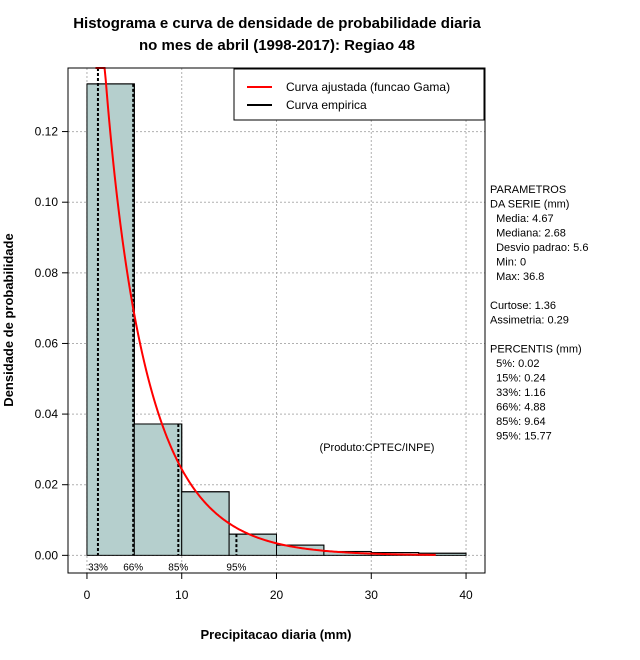 The width and height of the screenshot is (640, 660). What do you see at coordinates (87, 595) in the screenshot?
I see `x-tick-label-0: 0` at bounding box center [87, 595].